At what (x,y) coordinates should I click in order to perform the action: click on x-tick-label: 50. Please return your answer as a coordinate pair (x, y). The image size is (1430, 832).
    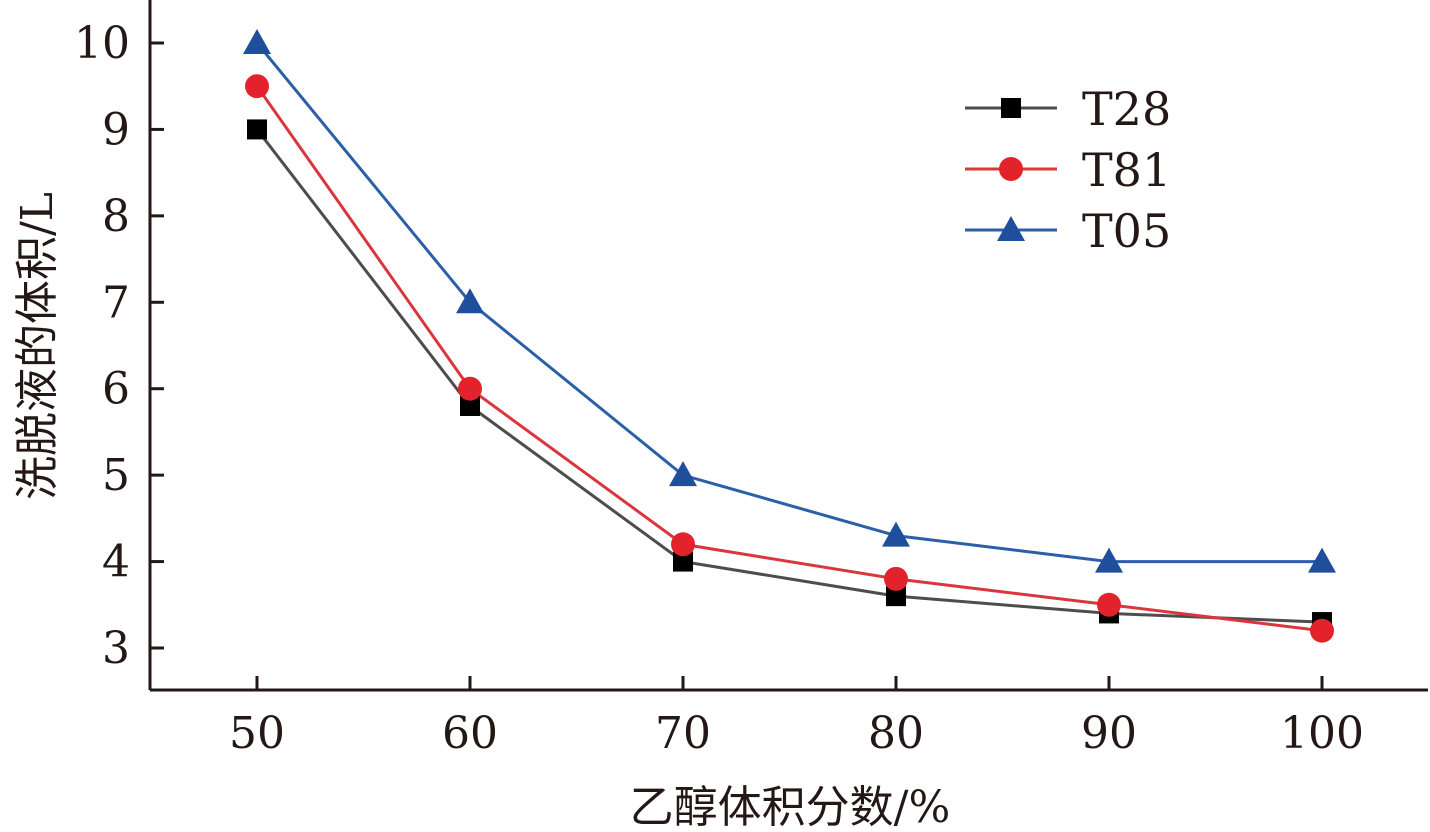
    Looking at the image, I should click on (257, 733).